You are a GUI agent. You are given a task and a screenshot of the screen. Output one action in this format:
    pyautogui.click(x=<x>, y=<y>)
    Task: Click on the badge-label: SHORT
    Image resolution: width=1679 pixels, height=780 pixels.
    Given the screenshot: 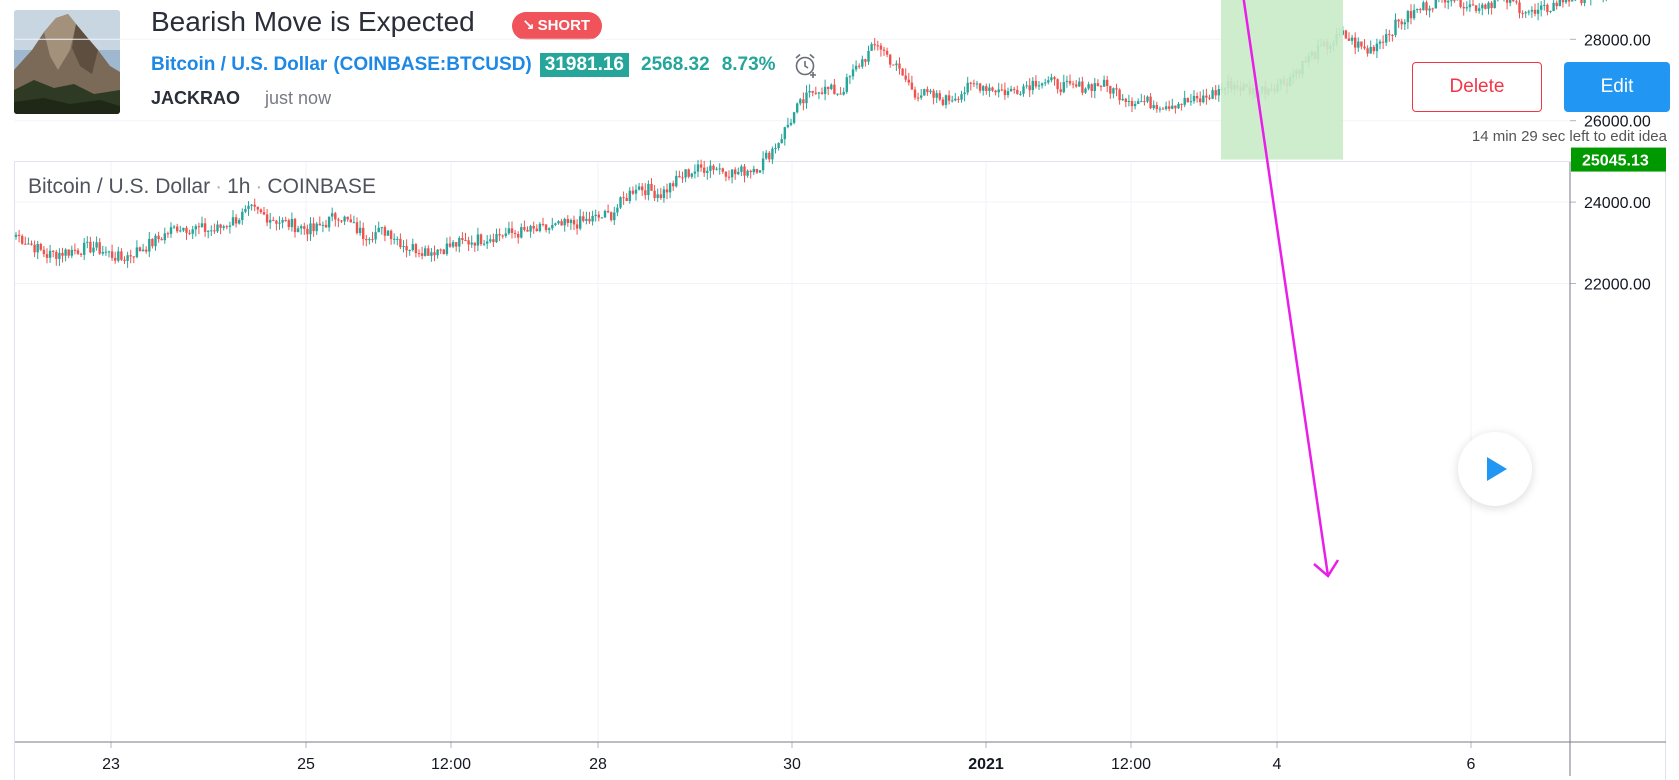 What is the action you would take?
    pyautogui.click(x=564, y=25)
    